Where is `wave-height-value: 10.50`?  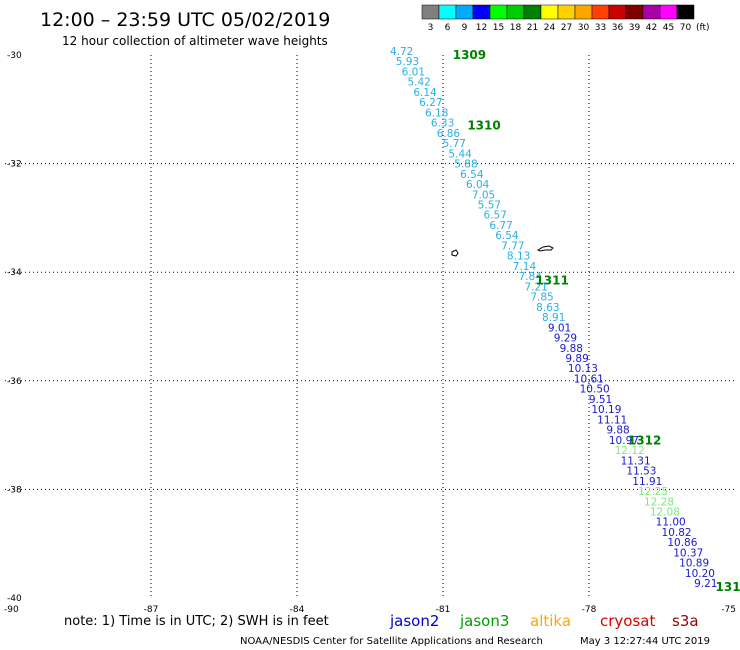 wave-height-value: 10.50 is located at coordinates (595, 390).